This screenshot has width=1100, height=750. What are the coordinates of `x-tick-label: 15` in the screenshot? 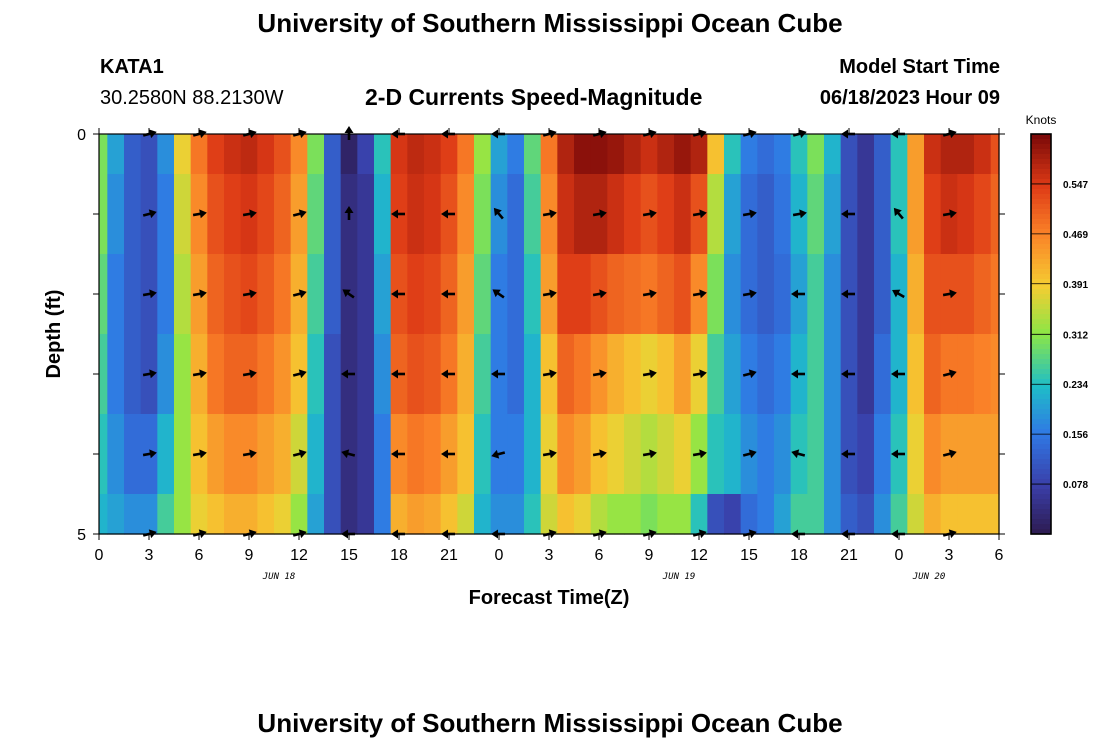 It's located at (749, 555).